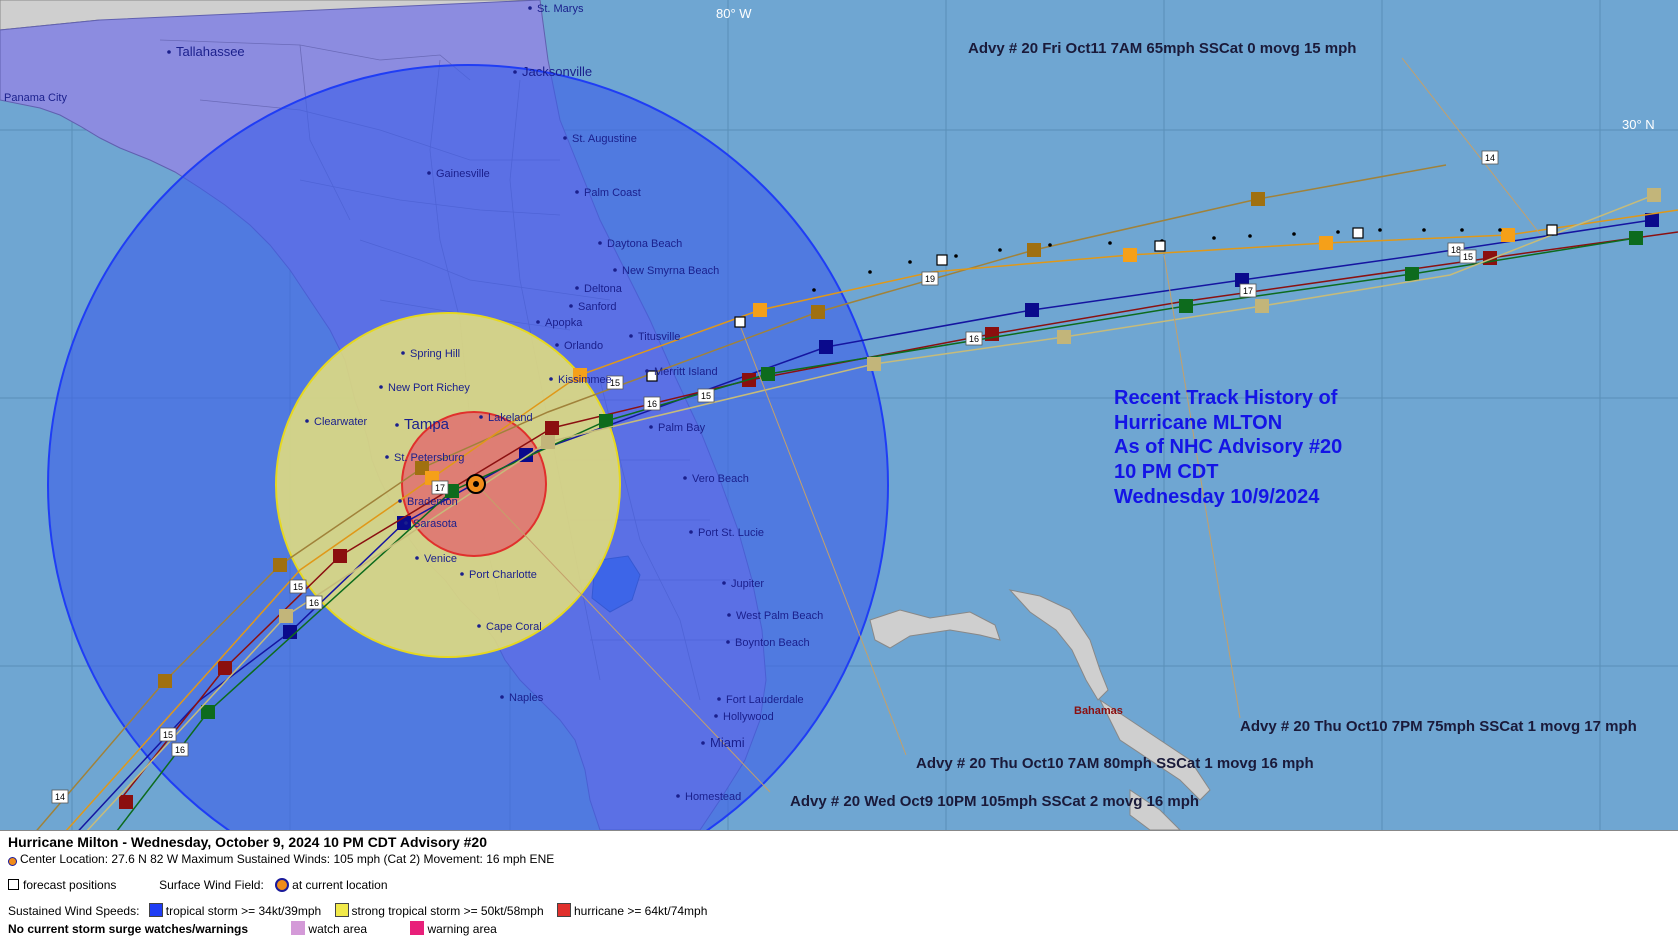 This screenshot has width=1678, height=941. What do you see at coordinates (720, 479) in the screenshot?
I see `city-label: Vero Beach` at bounding box center [720, 479].